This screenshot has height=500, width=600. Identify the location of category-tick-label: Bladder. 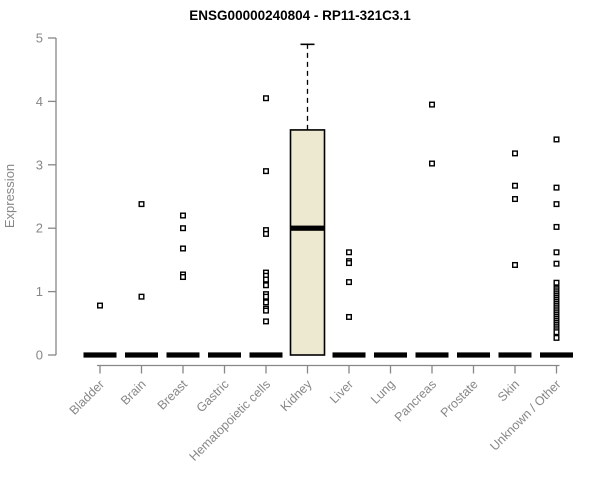
(87, 397).